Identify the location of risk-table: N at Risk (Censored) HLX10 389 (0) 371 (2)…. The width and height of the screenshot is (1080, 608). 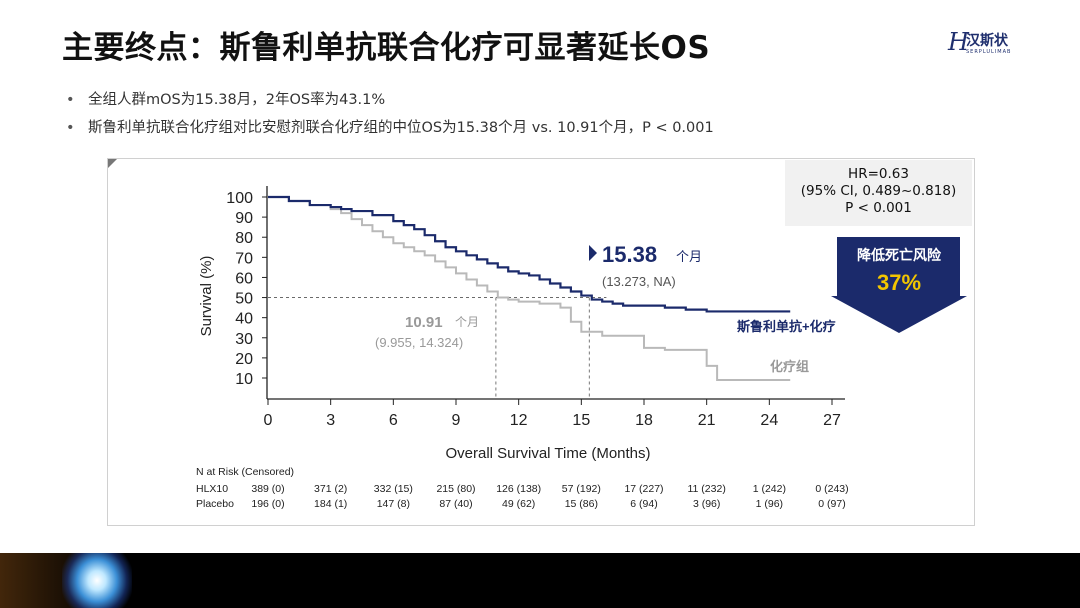
(522, 488).